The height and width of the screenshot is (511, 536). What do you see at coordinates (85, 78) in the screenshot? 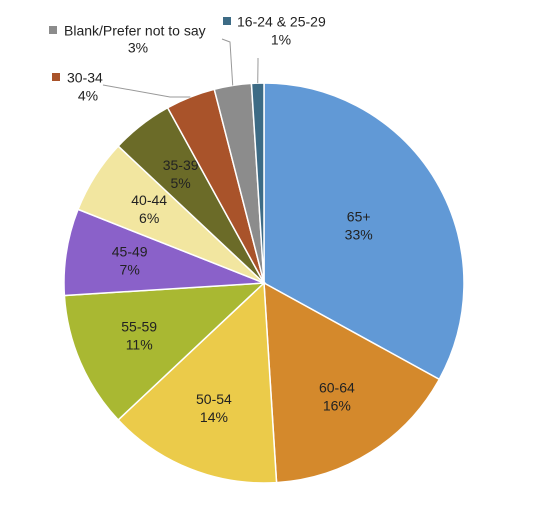
I see `slice-label: 30-34` at bounding box center [85, 78].